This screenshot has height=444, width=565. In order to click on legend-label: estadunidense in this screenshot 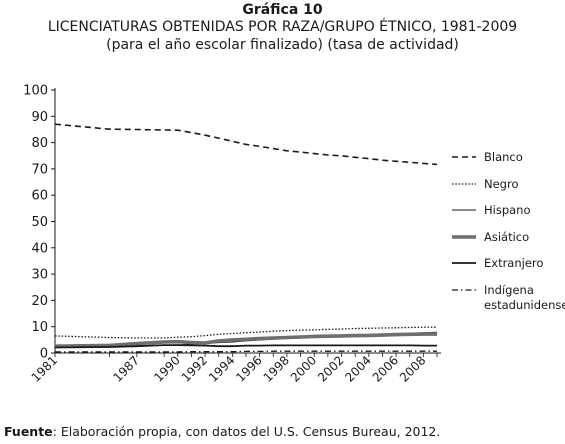, I will do `click(524, 305)`.